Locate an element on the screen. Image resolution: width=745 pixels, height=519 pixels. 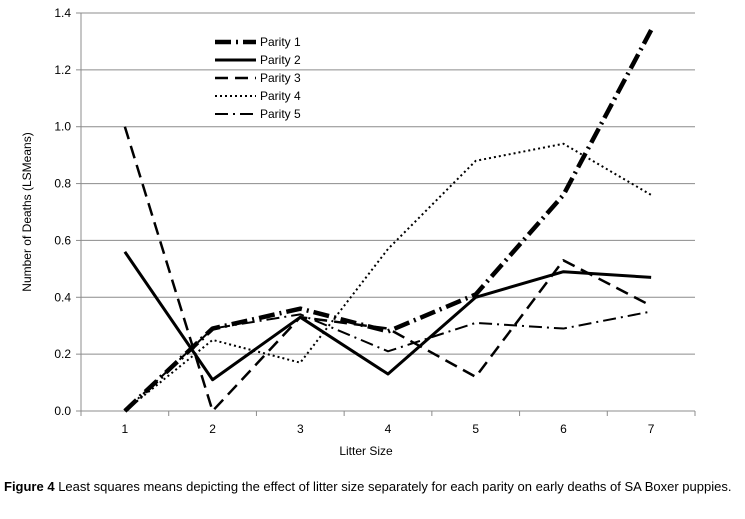
x-tick-label: 5 is located at coordinates (475, 429).